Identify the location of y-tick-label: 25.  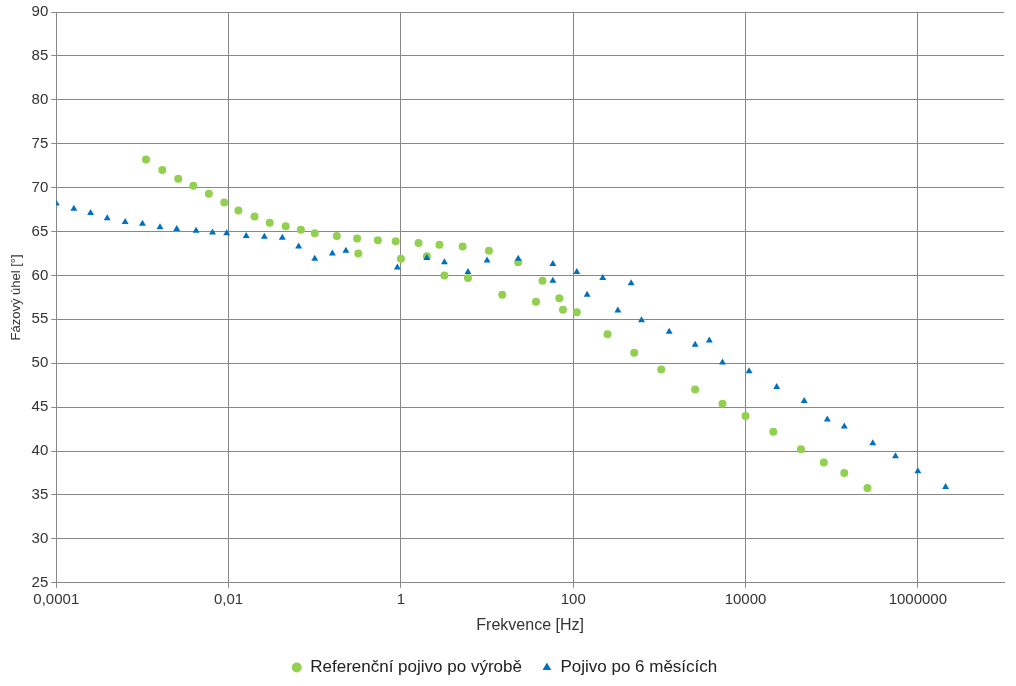
(40, 581).